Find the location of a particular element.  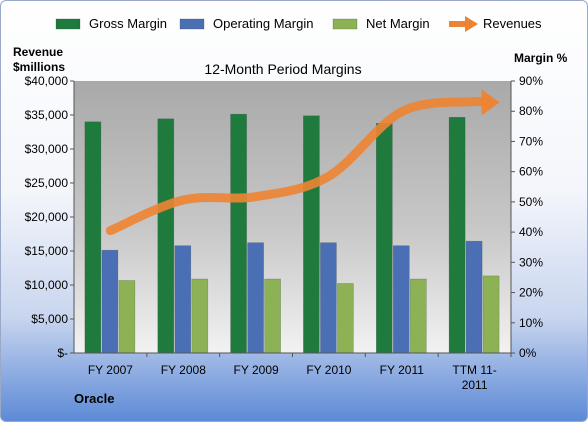

category-label: FY 2011 is located at coordinates (402, 370).